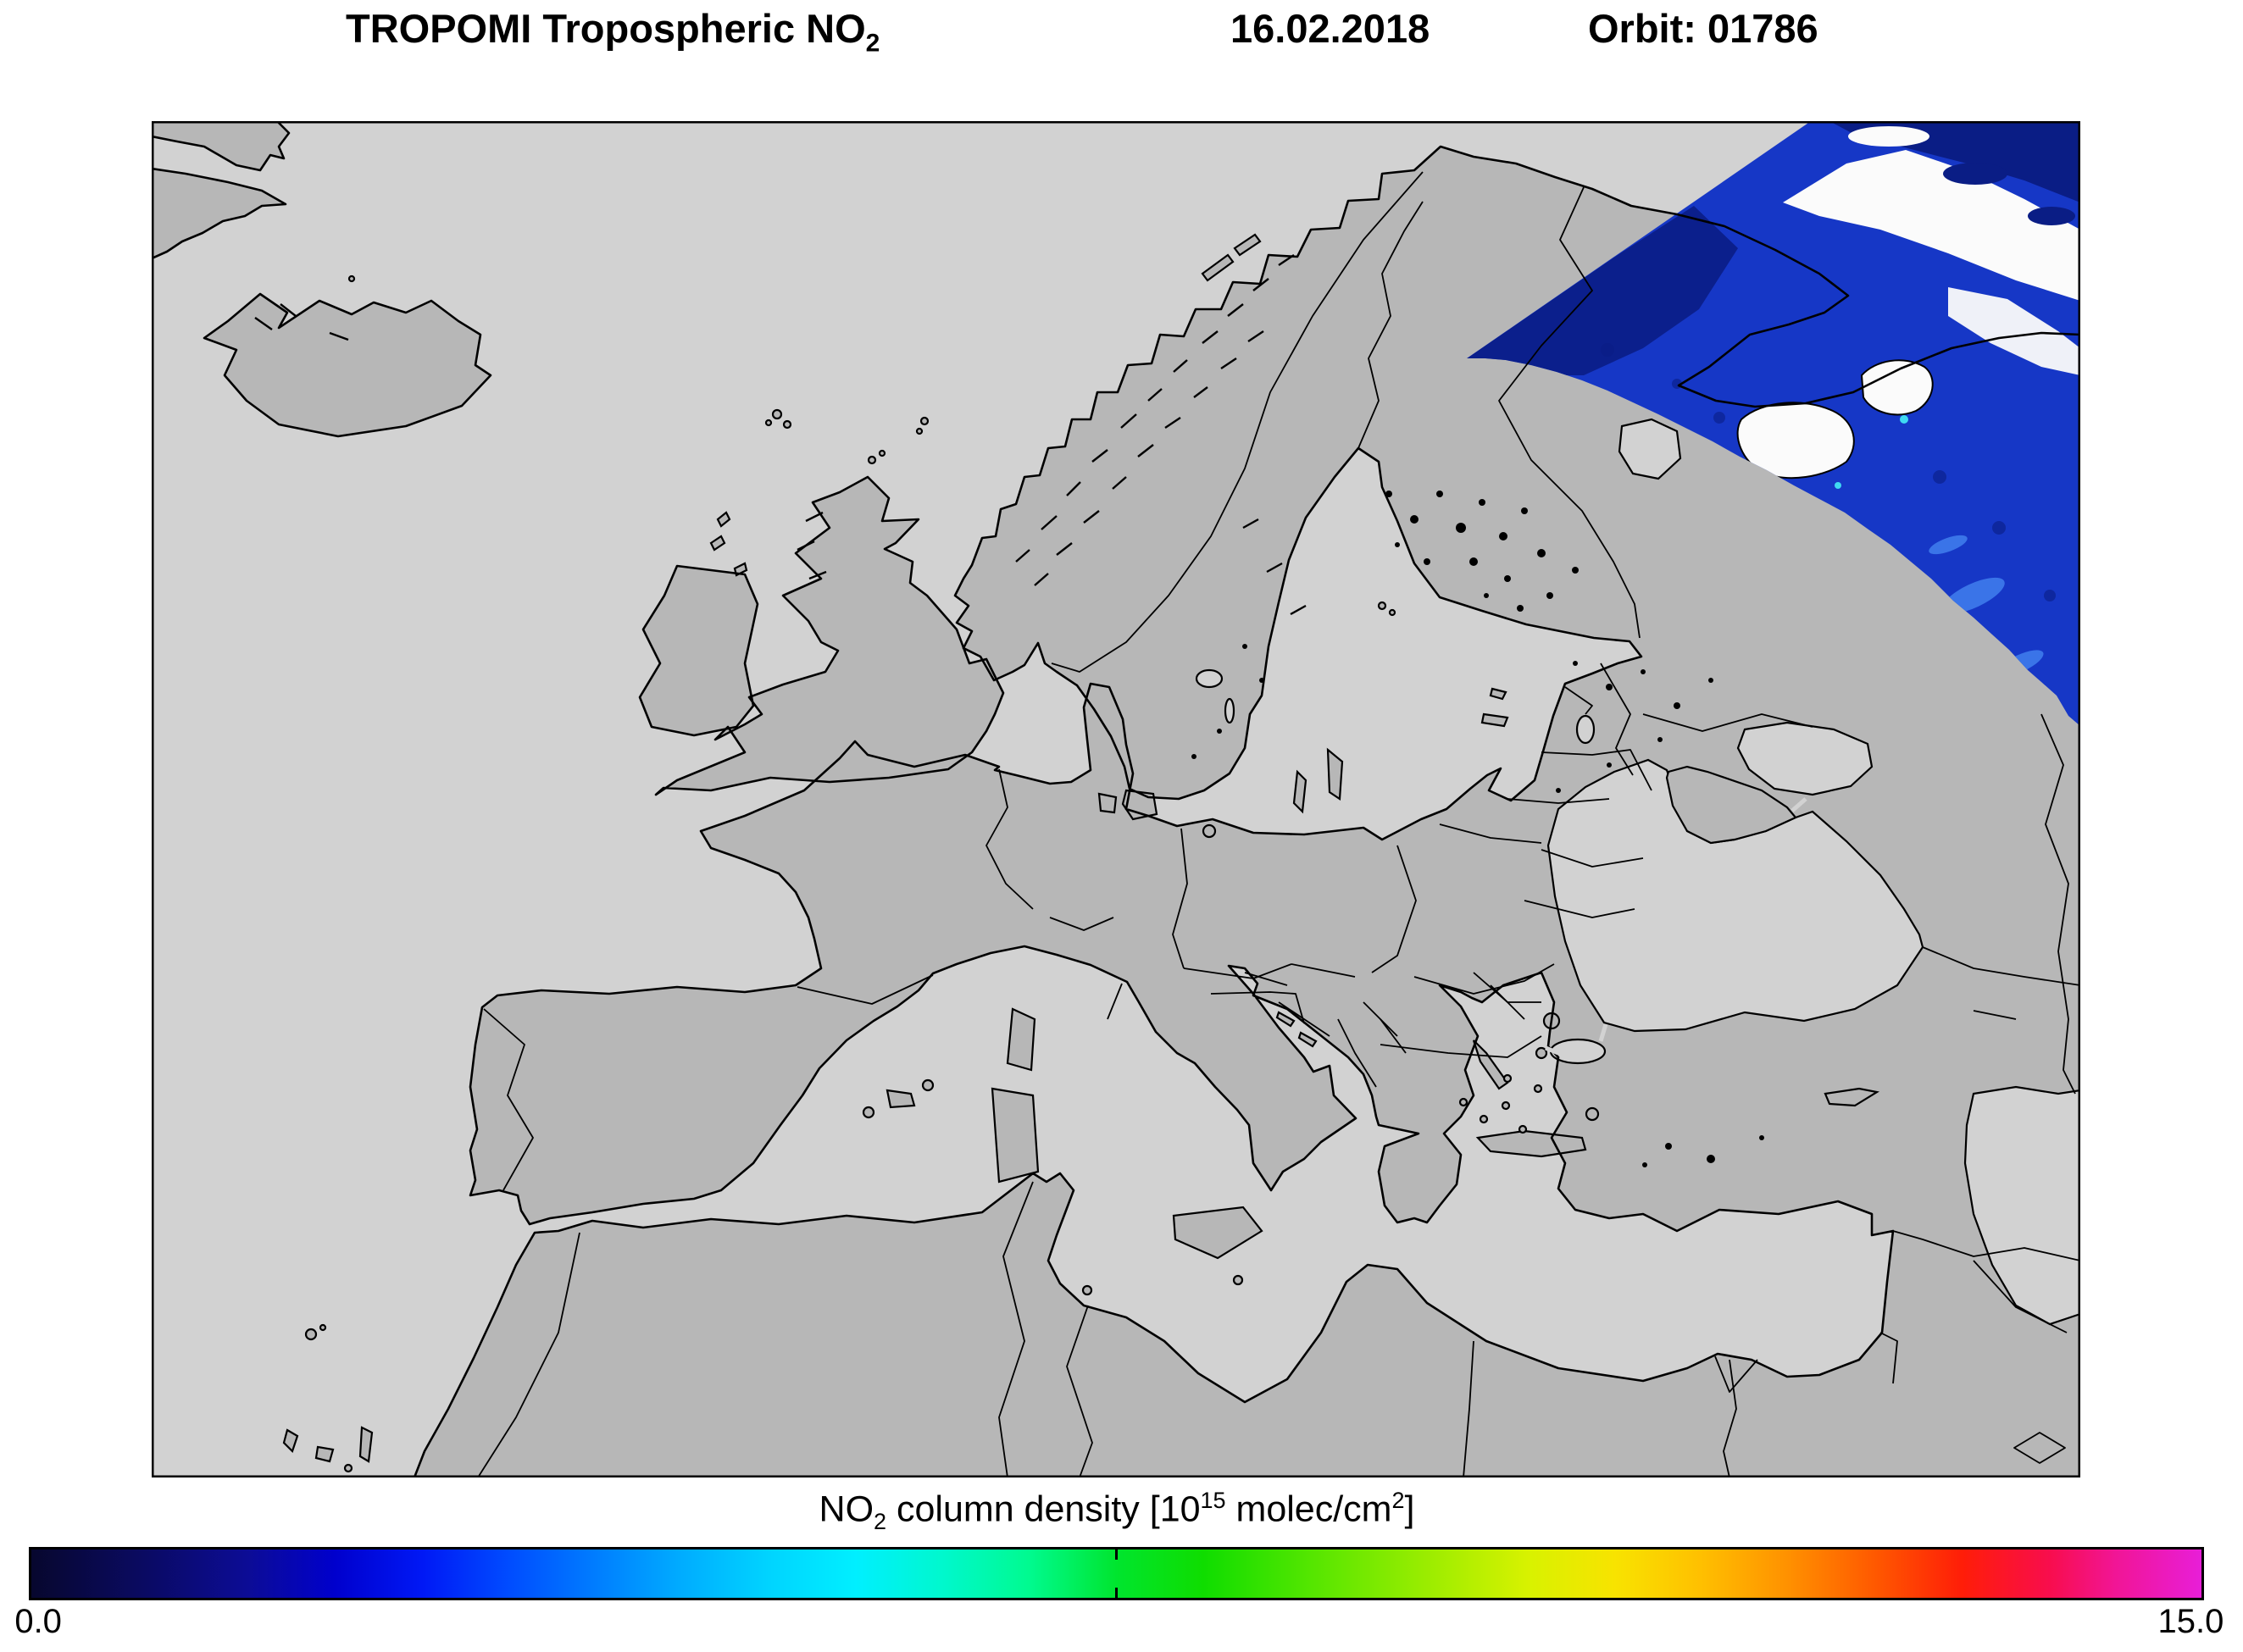 Image resolution: width=2243 pixels, height=1652 pixels. What do you see at coordinates (1731, 805) in the screenshot?
I see `crimea-peninsula` at bounding box center [1731, 805].